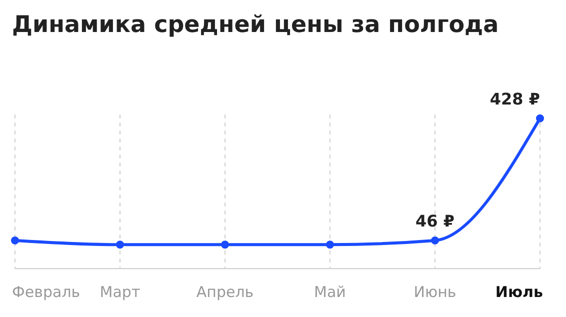  What do you see at coordinates (519, 292) in the screenshot?
I see `x-tick-label: Июль` at bounding box center [519, 292].